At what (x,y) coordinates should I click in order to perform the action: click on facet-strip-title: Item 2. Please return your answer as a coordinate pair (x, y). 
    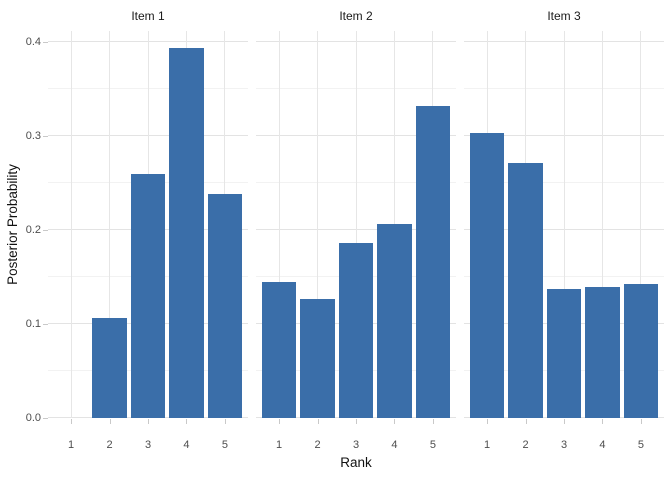
    Looking at the image, I should click on (356, 16).